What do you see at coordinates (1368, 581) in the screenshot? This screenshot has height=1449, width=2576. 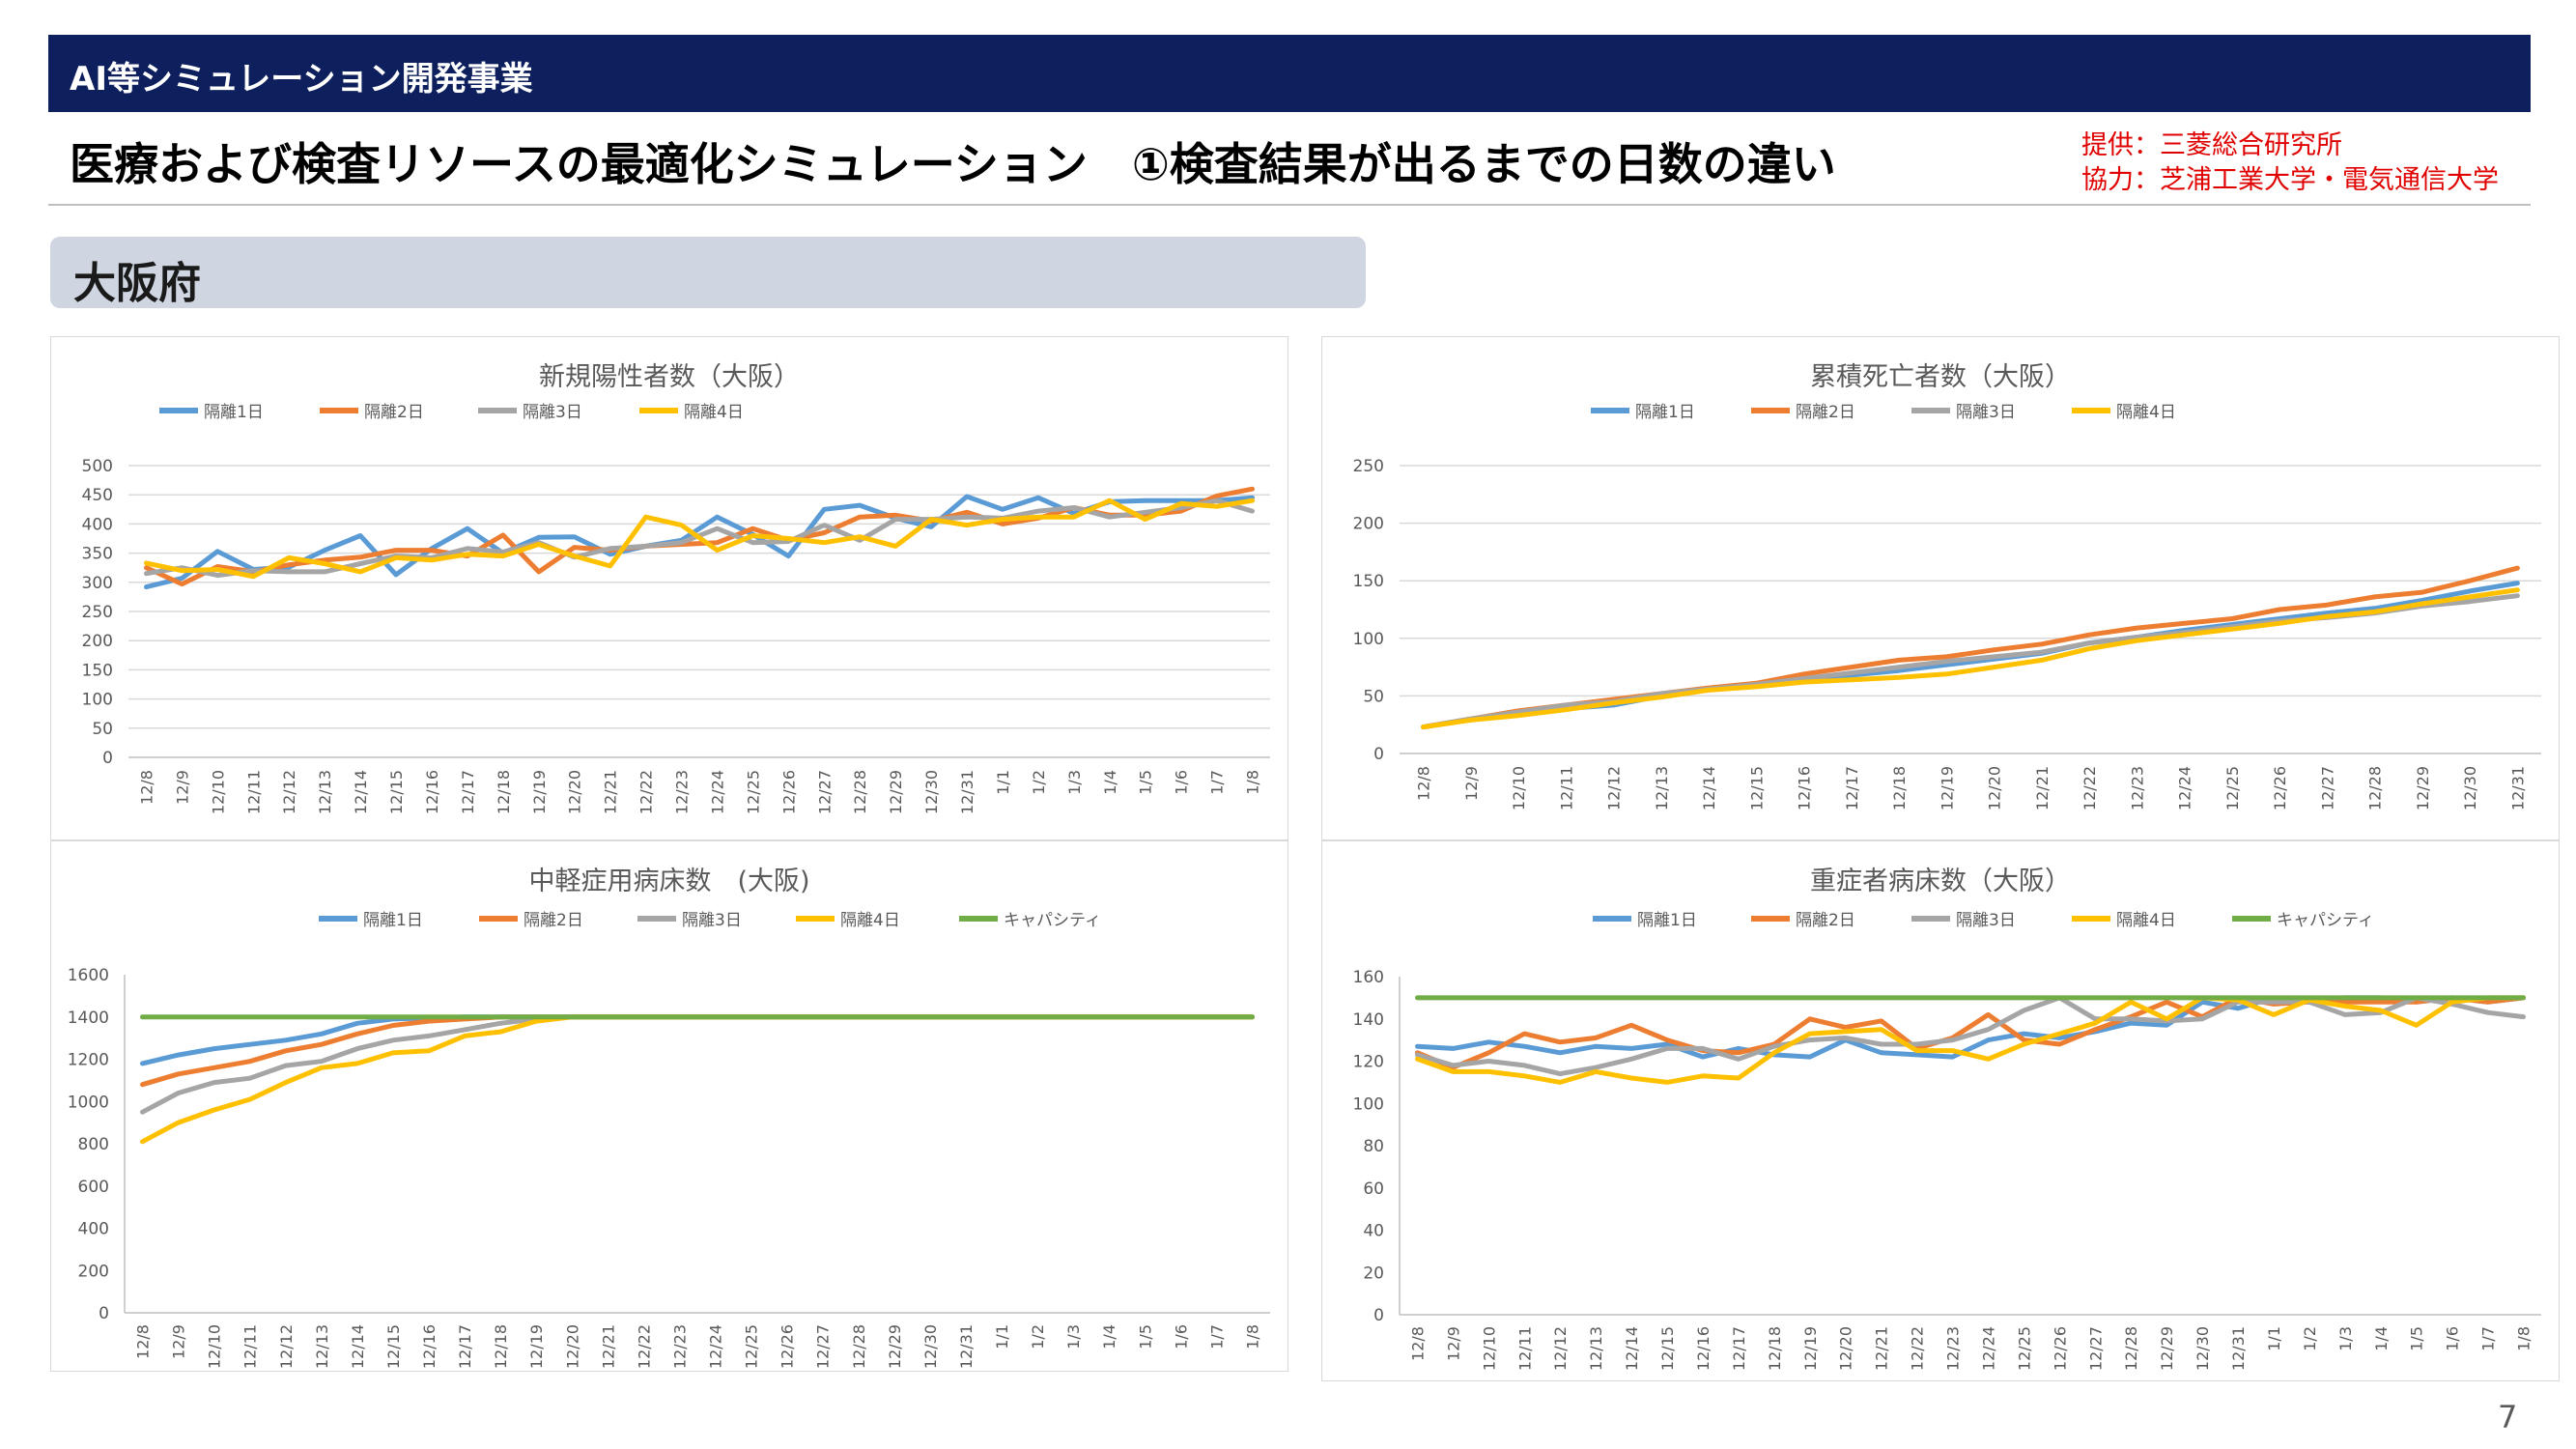 I see `y-tick-label: 150` at bounding box center [1368, 581].